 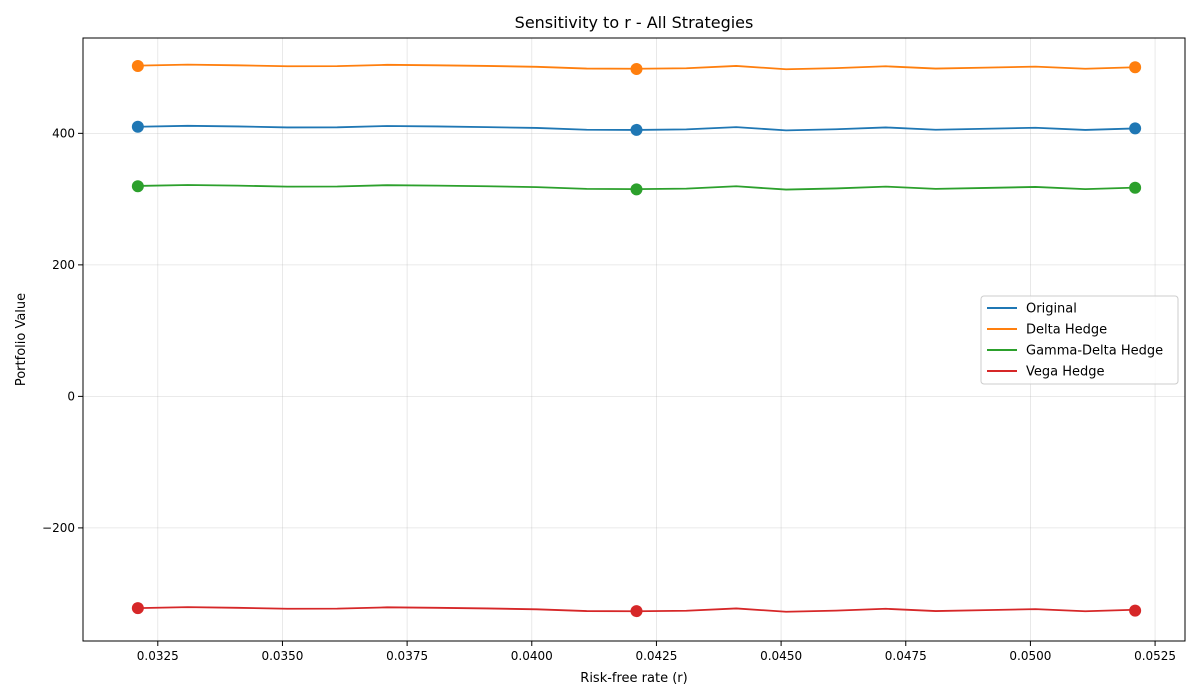 What do you see at coordinates (1094, 351) in the screenshot?
I see `legend-label: Gamma-Delta Hedge` at bounding box center [1094, 351].